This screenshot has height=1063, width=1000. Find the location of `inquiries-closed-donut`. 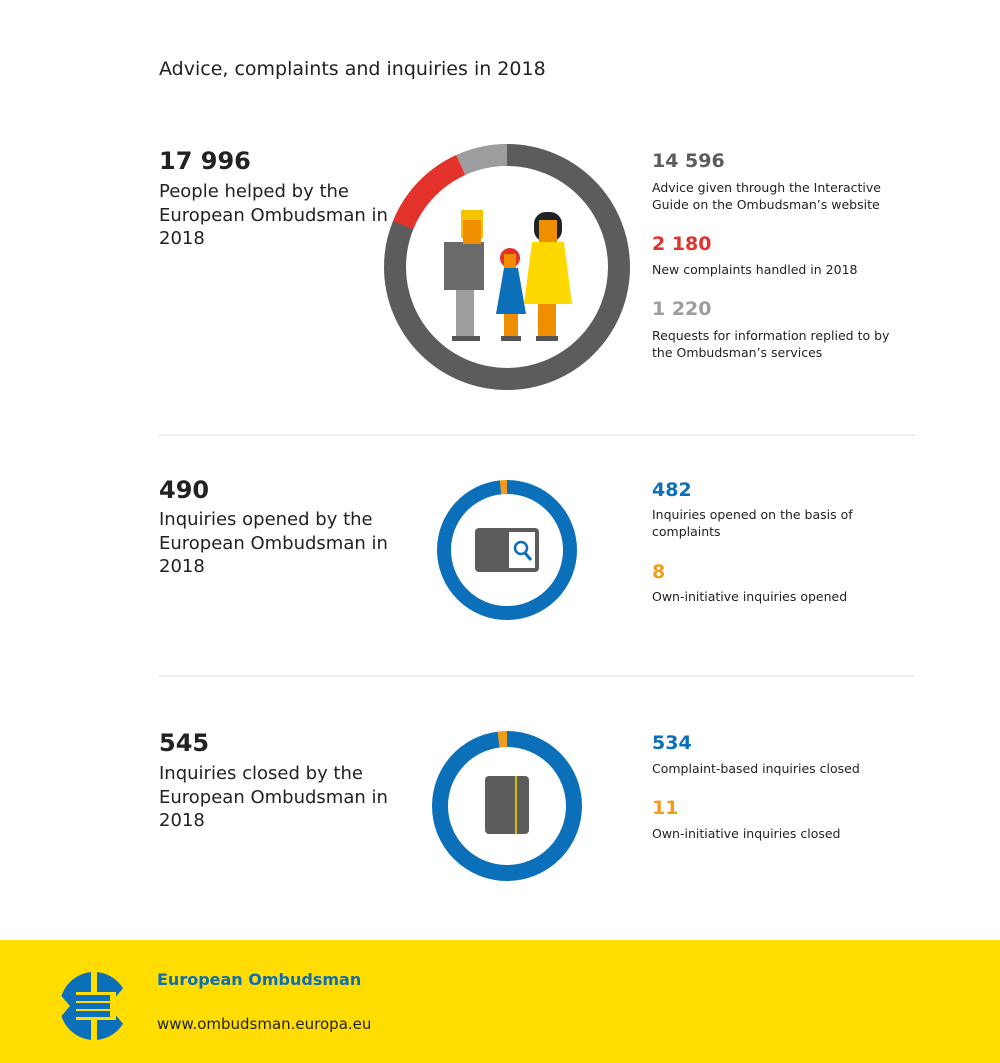

inquiries-closed-donut is located at coordinates (507, 806).